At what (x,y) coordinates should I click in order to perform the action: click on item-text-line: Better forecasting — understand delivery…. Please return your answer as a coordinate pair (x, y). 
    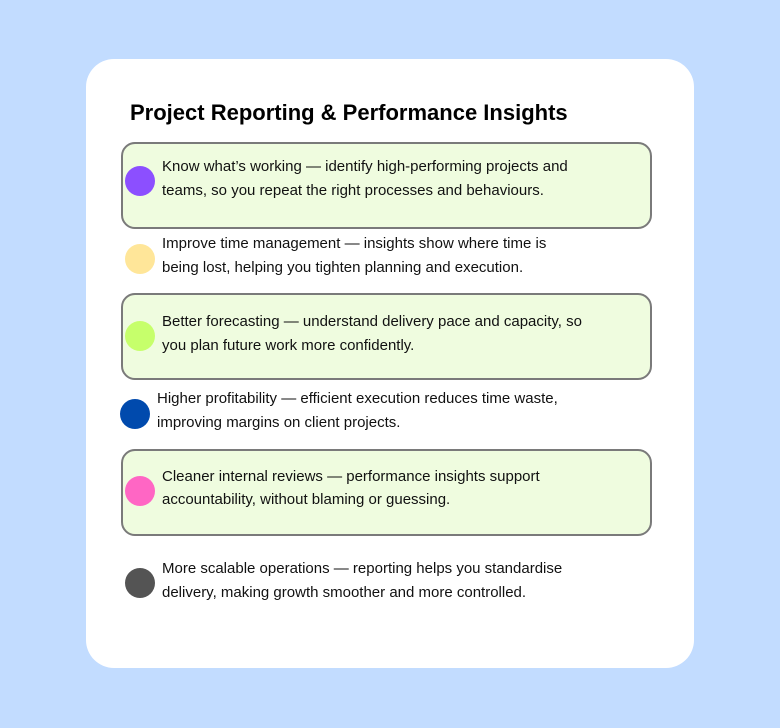
    Looking at the image, I should click on (372, 321).